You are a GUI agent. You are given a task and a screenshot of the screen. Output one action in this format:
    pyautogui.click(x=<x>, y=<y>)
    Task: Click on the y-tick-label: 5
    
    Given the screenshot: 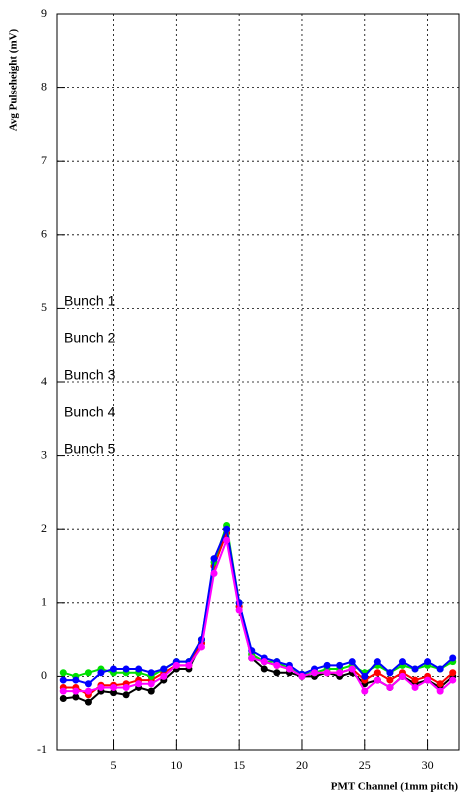 What is the action you would take?
    pyautogui.click(x=44, y=307)
    